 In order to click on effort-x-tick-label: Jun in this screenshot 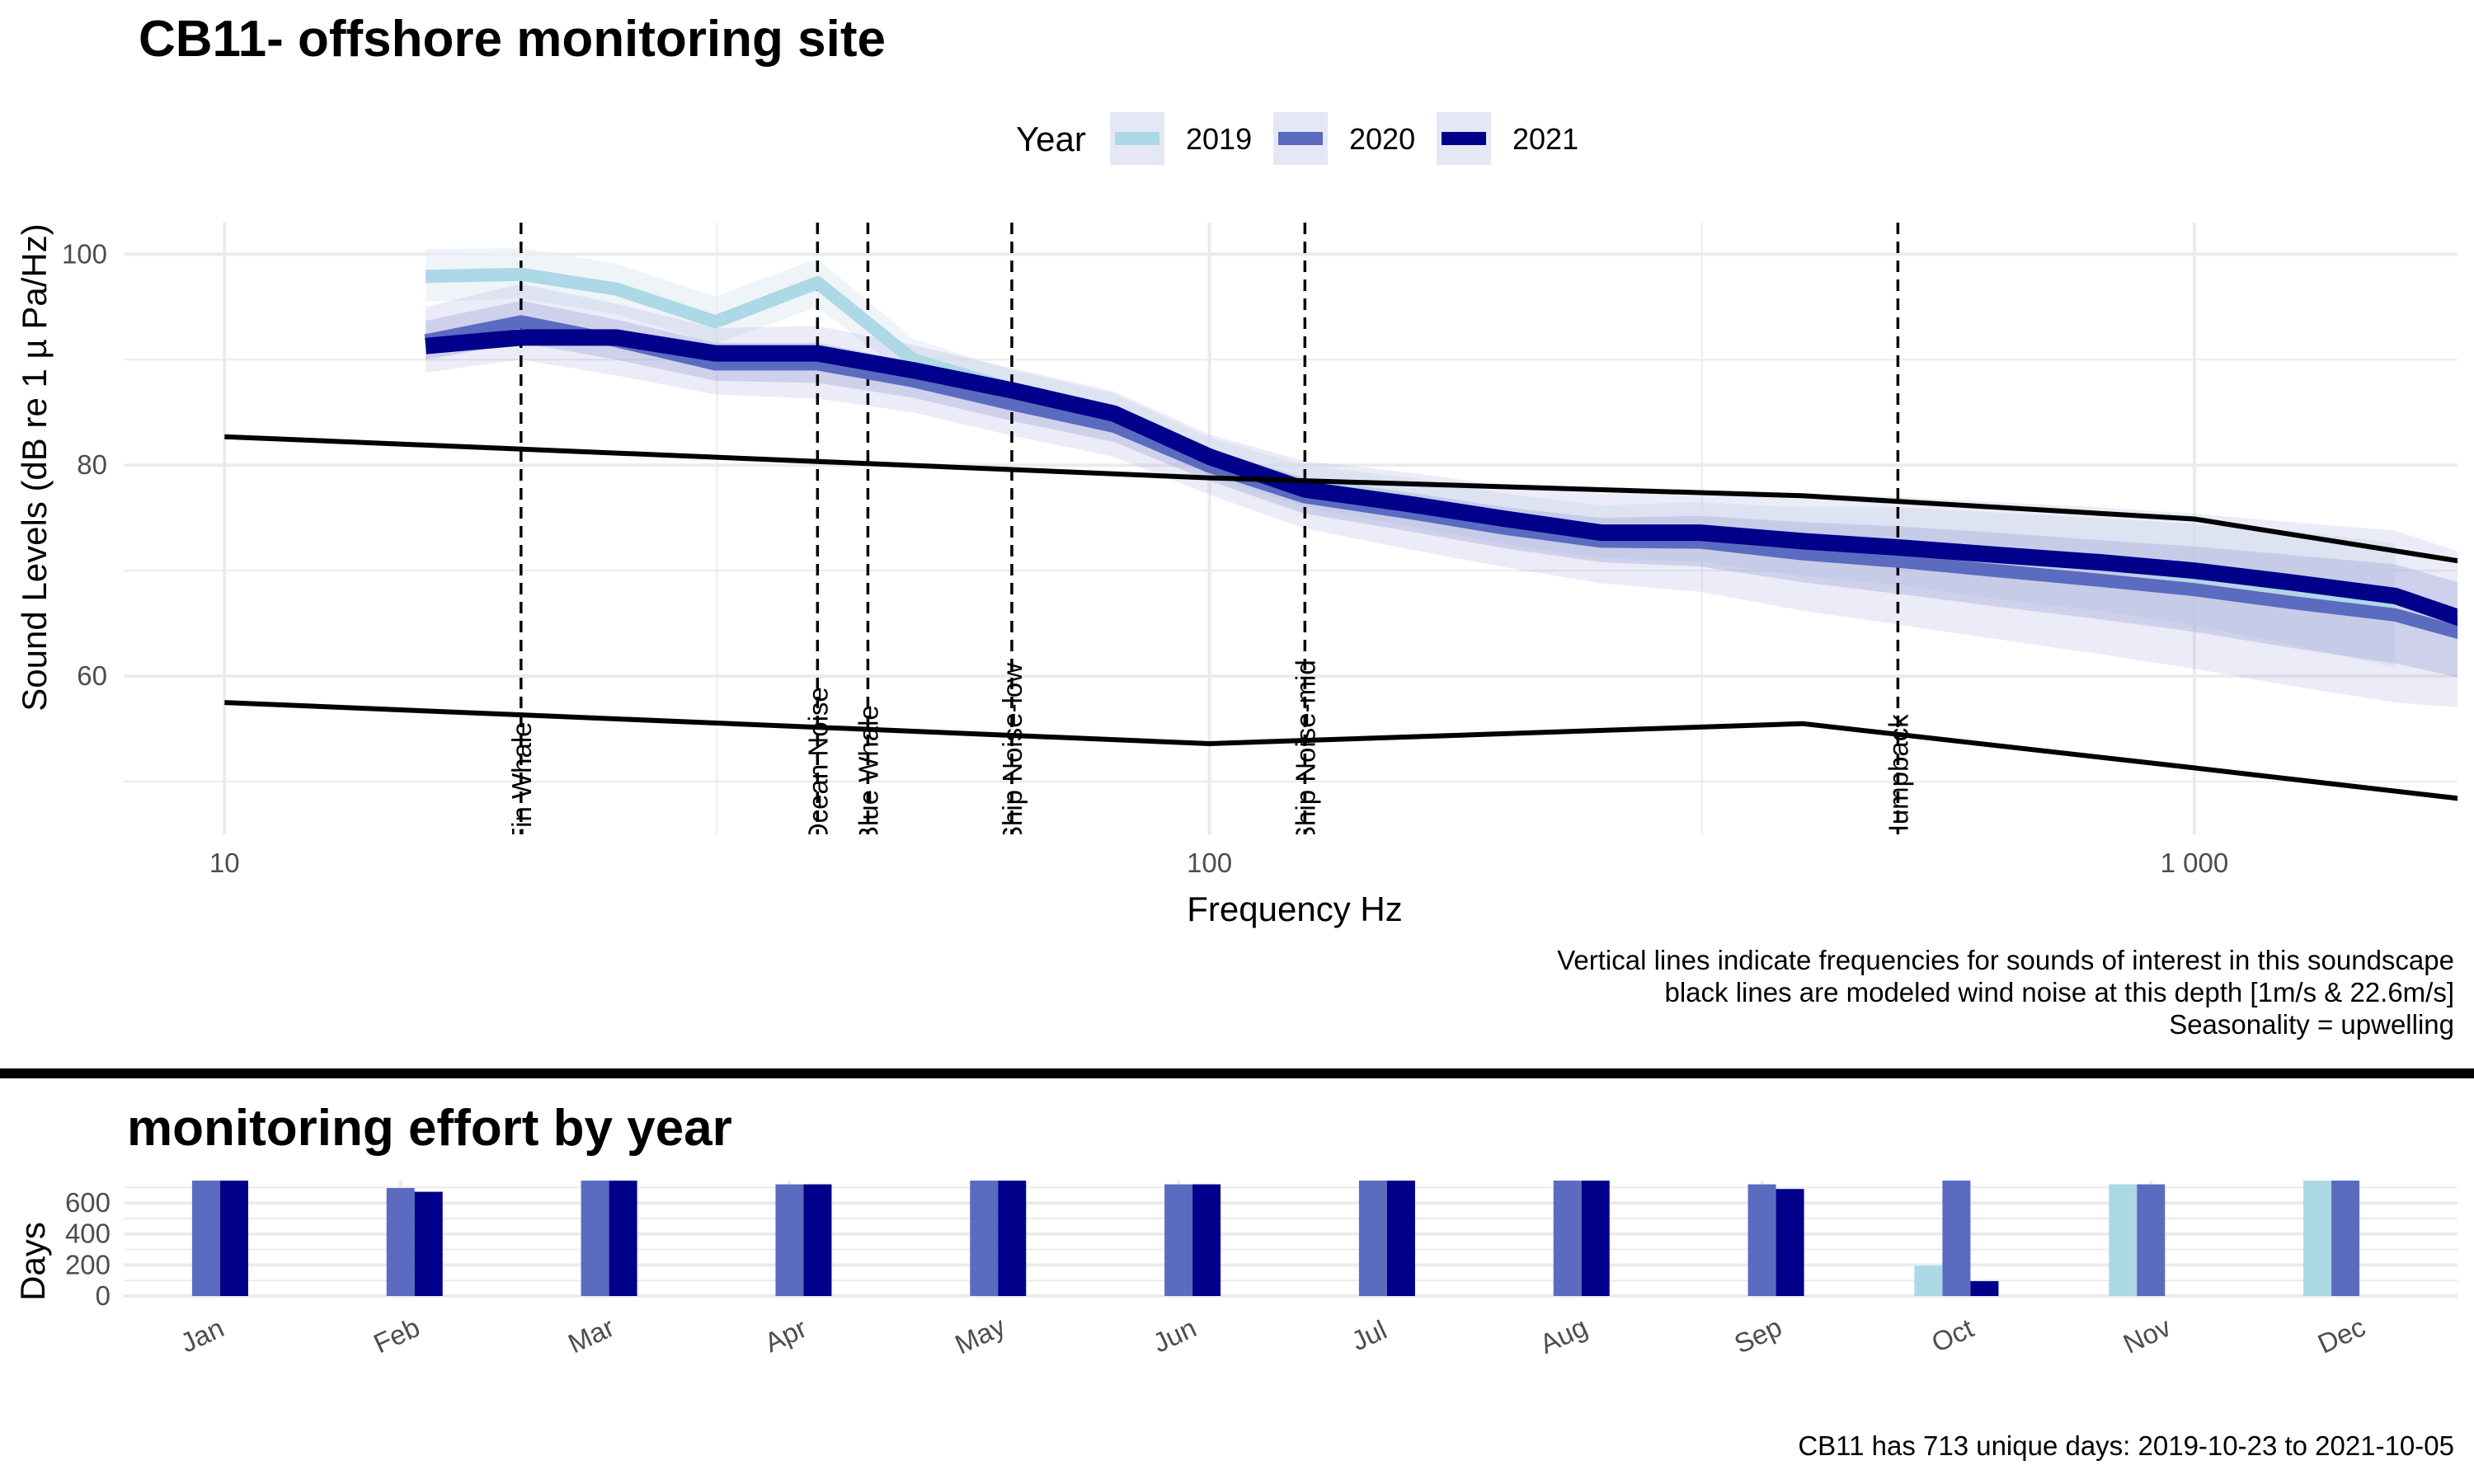, I will do `click(1174, 1336)`.